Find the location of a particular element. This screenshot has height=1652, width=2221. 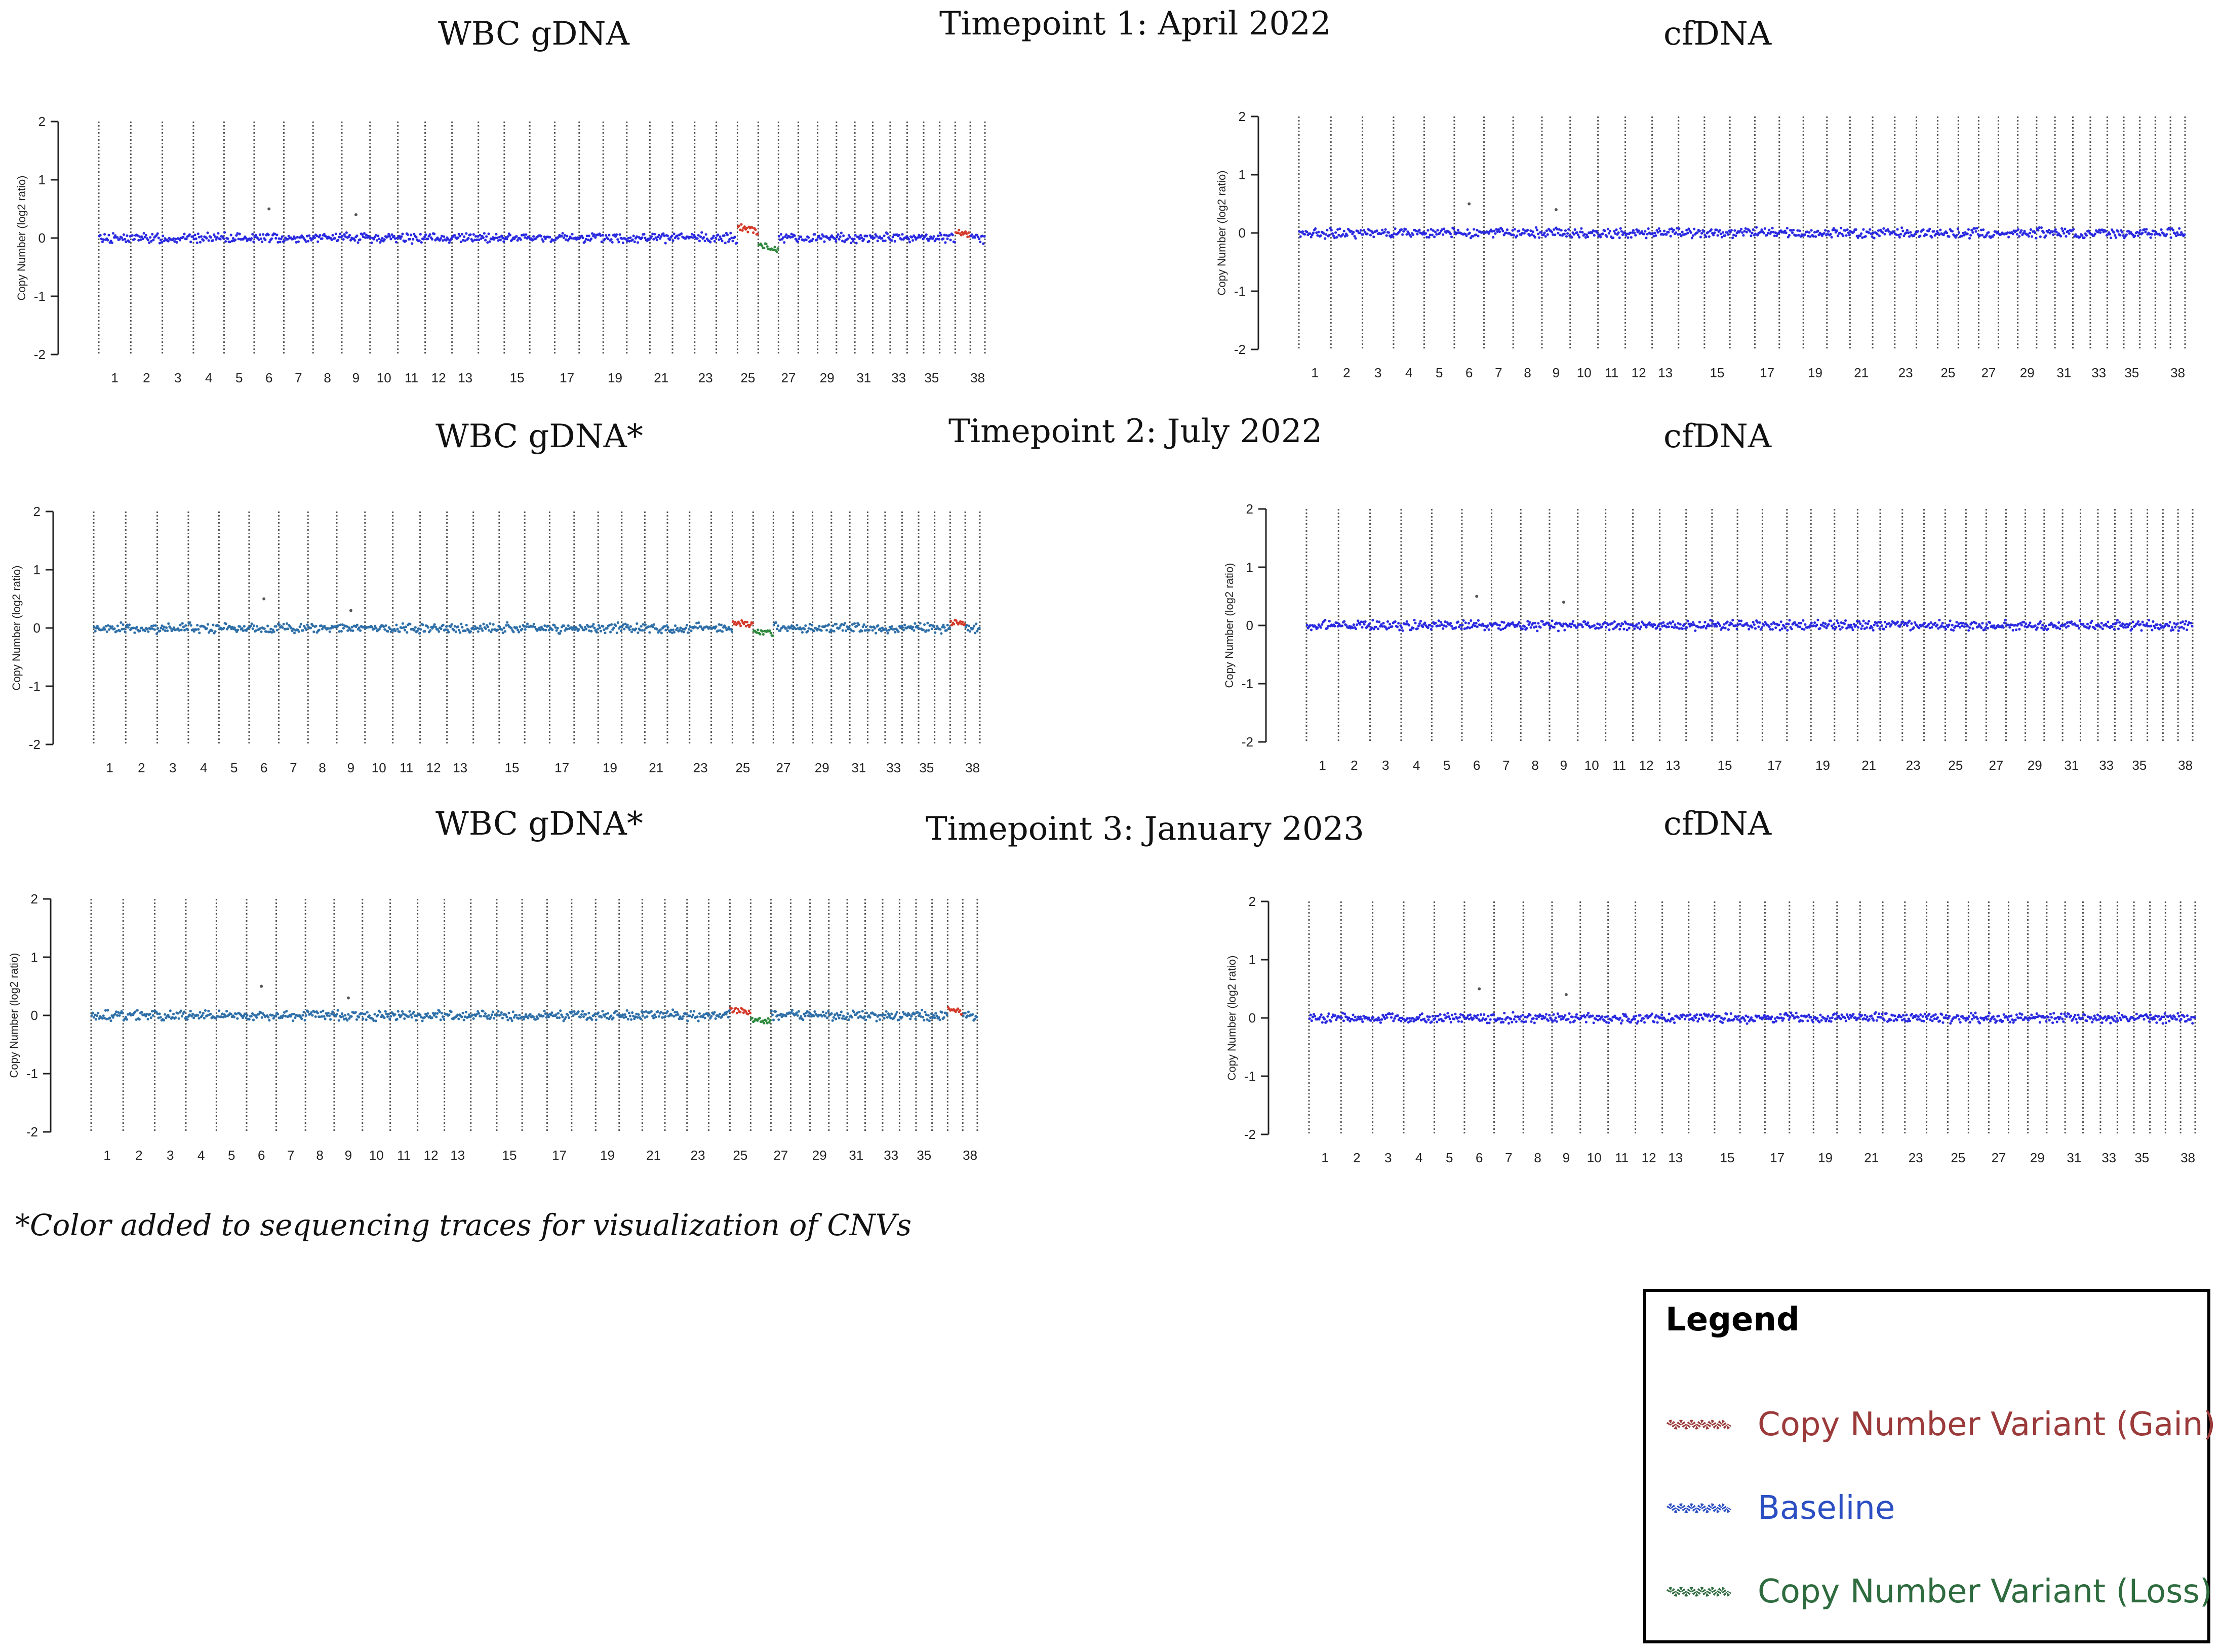

x-tick-label: 8 is located at coordinates (1534, 766).